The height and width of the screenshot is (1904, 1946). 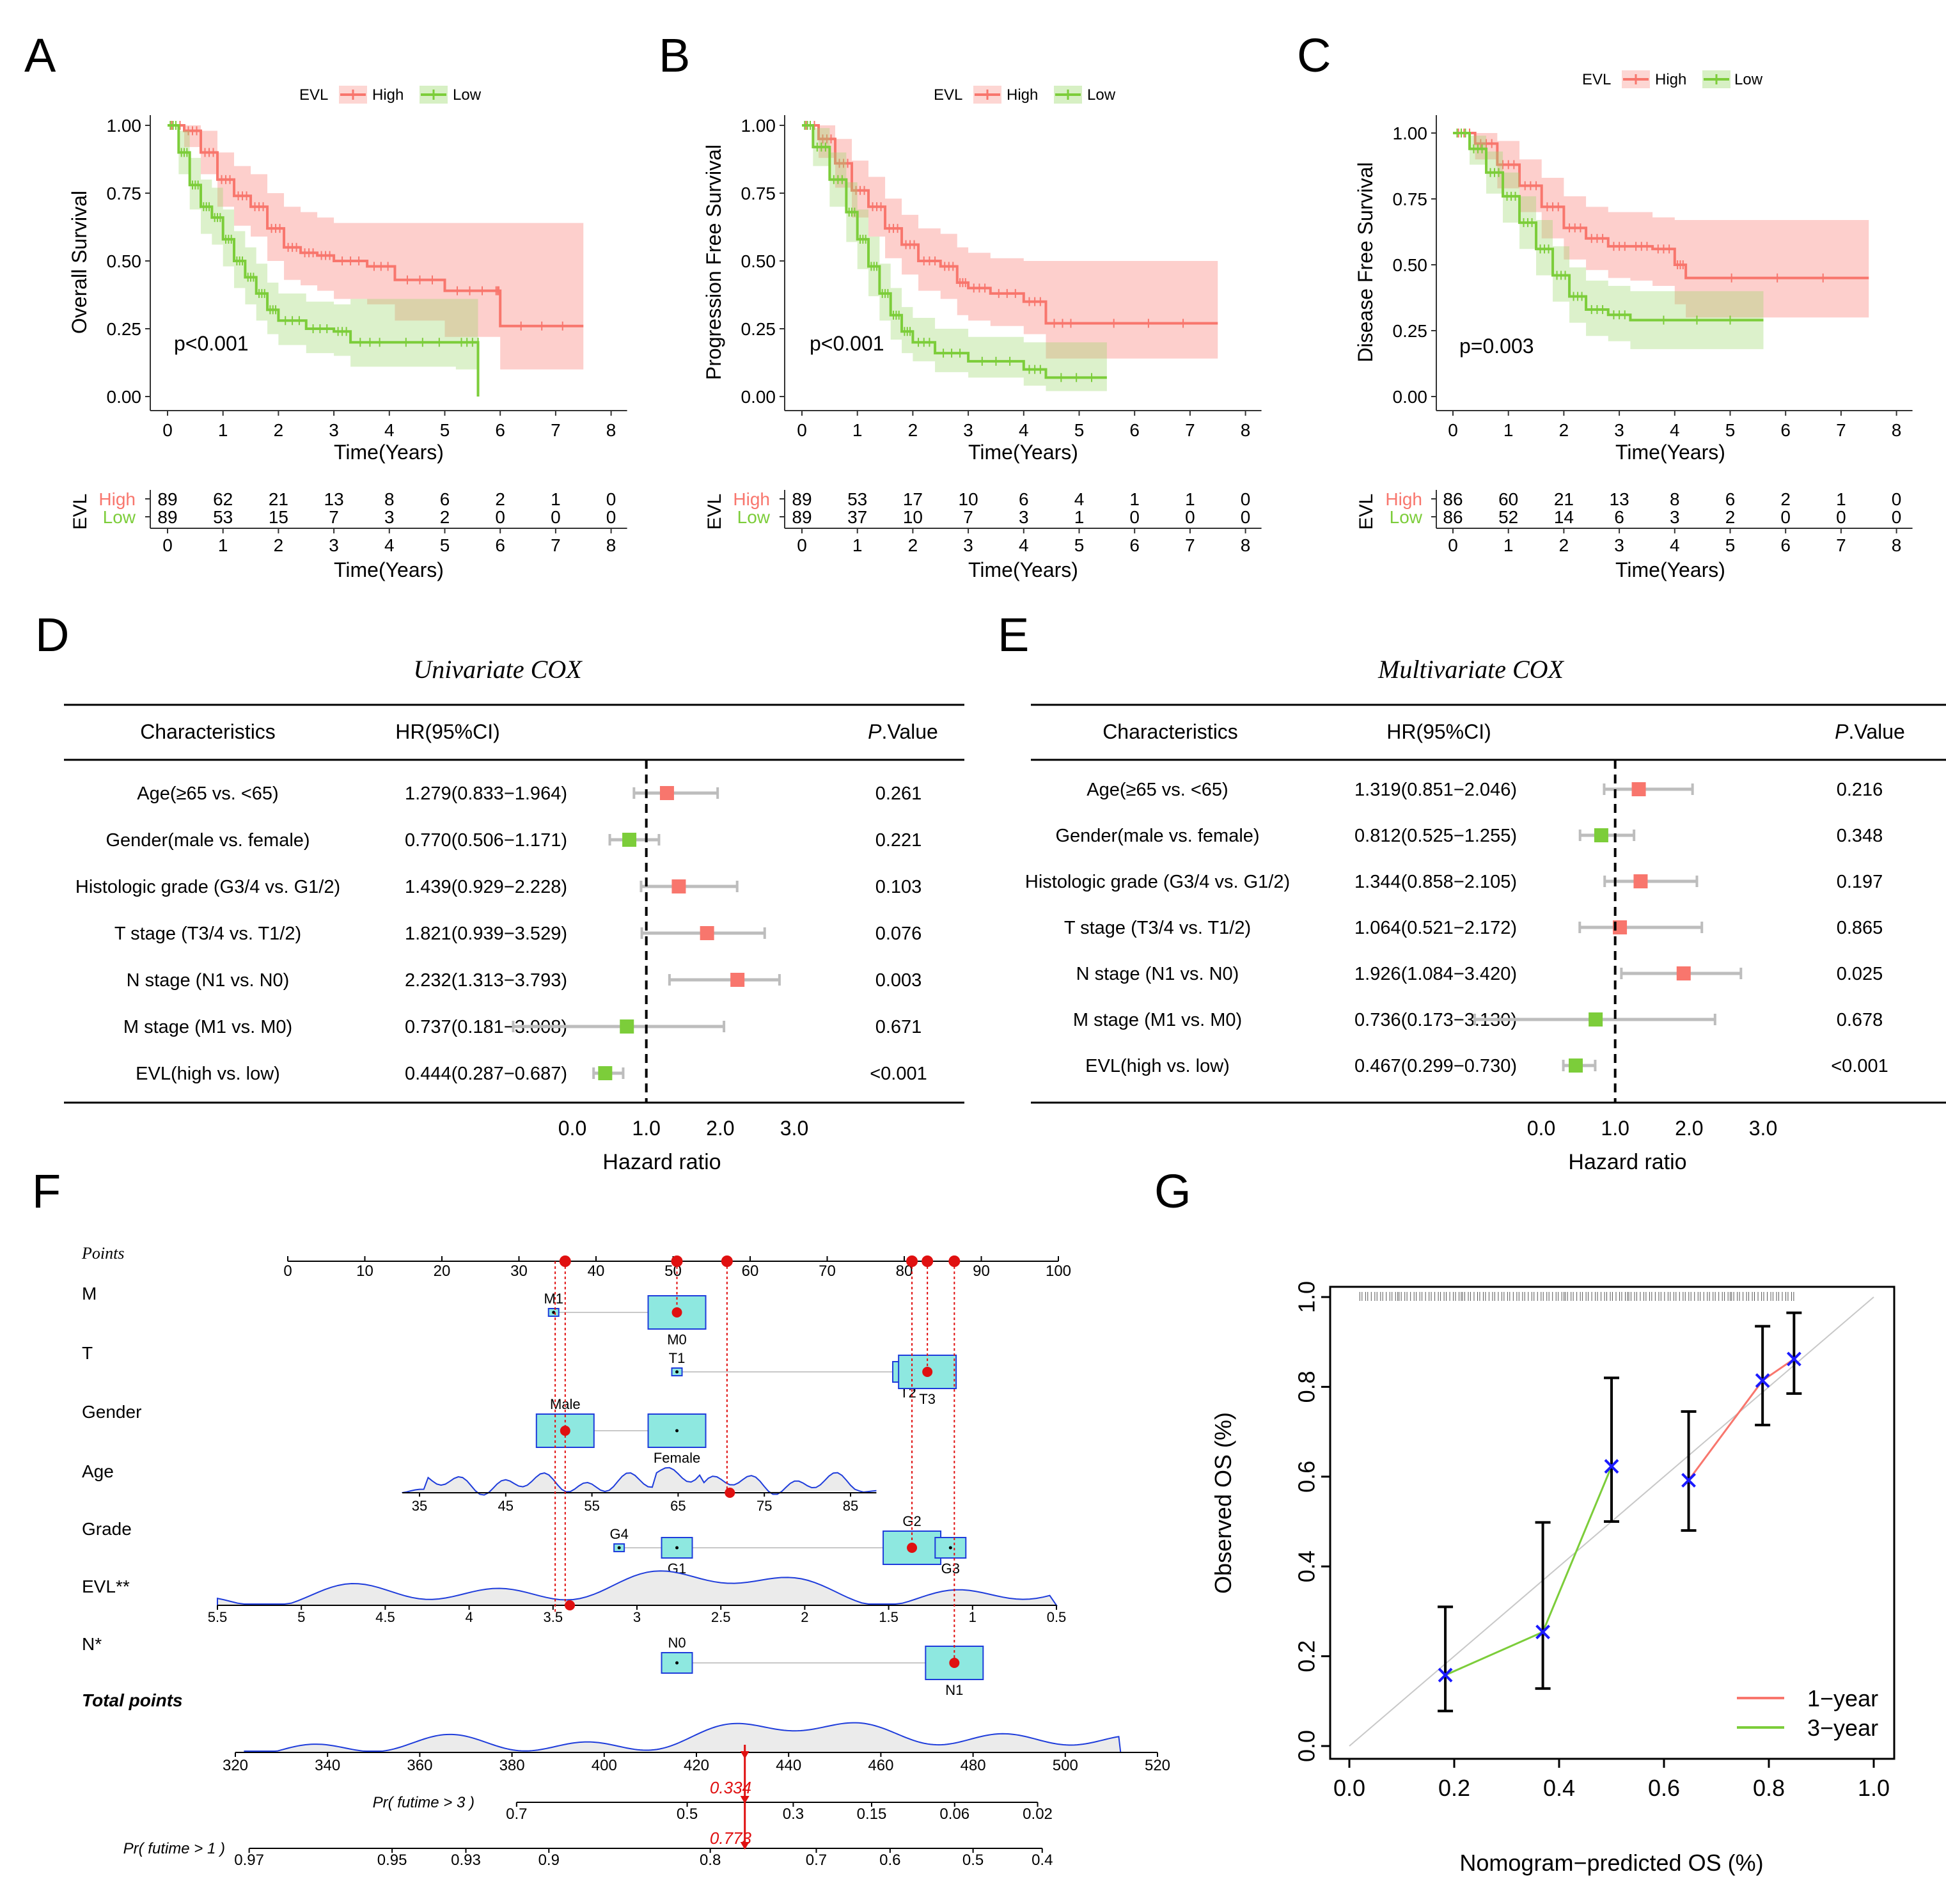 What do you see at coordinates (913, 499) in the screenshot?
I see `km-b-risk-value: 17` at bounding box center [913, 499].